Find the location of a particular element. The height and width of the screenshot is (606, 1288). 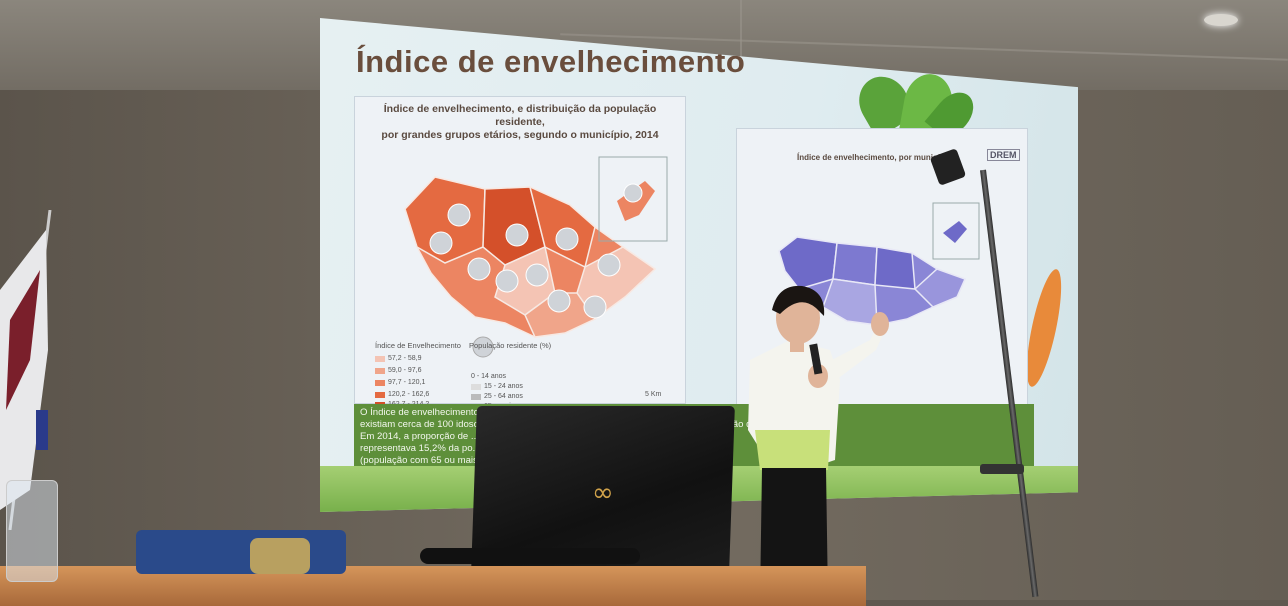

map-title: Índice de envelhecimento, por município is located at coordinates (874, 157).